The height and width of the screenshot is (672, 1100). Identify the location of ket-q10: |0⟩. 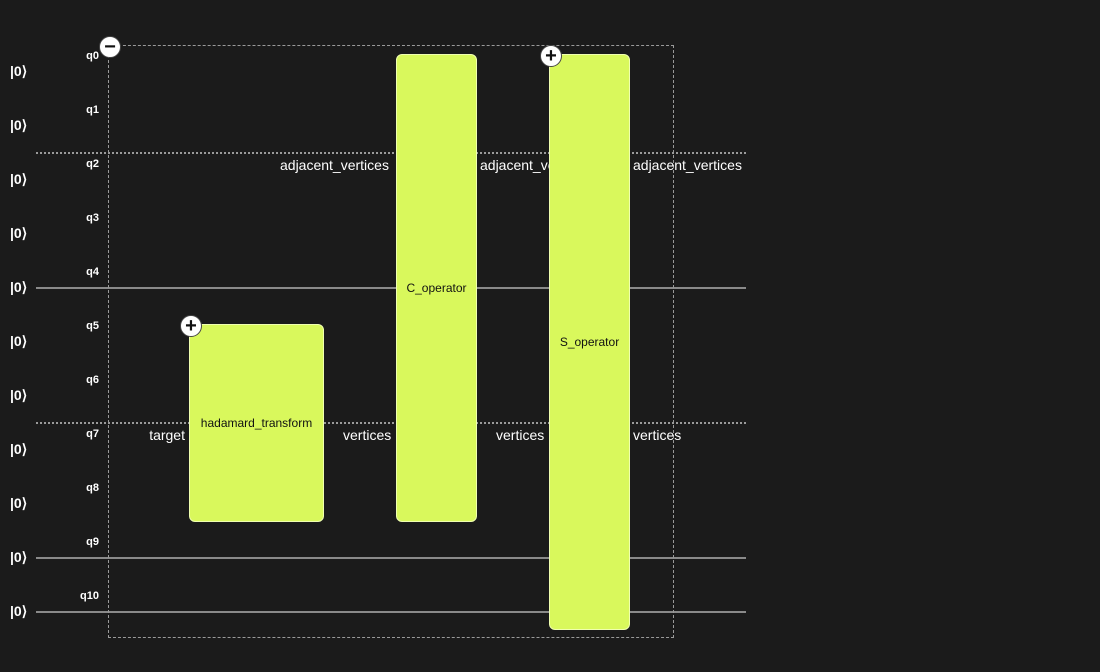
(19, 611).